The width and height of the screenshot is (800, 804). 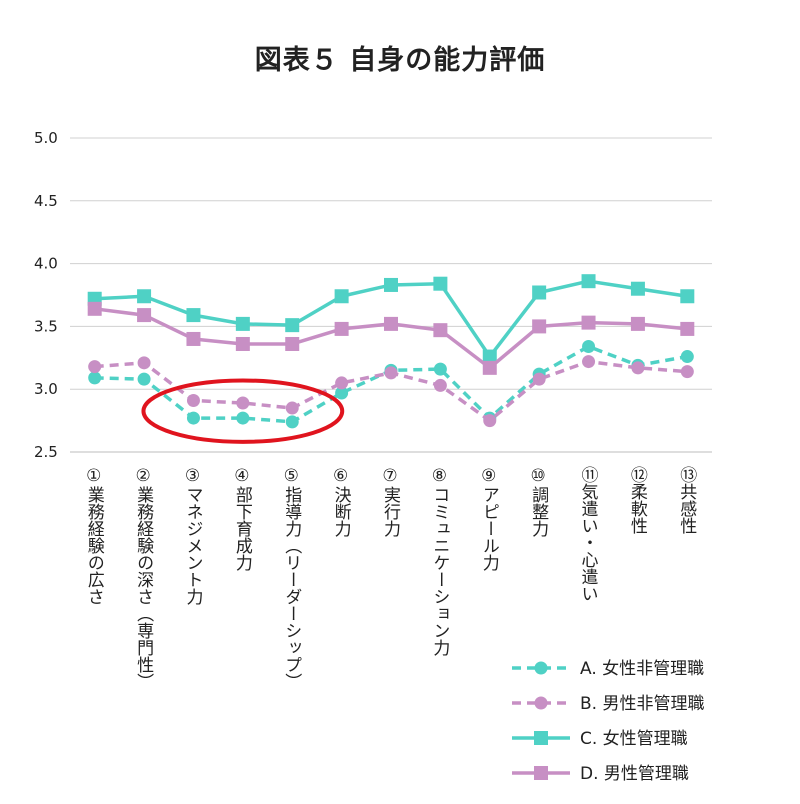 What do you see at coordinates (46, 201) in the screenshot?
I see `y-tick-label: 4.5` at bounding box center [46, 201].